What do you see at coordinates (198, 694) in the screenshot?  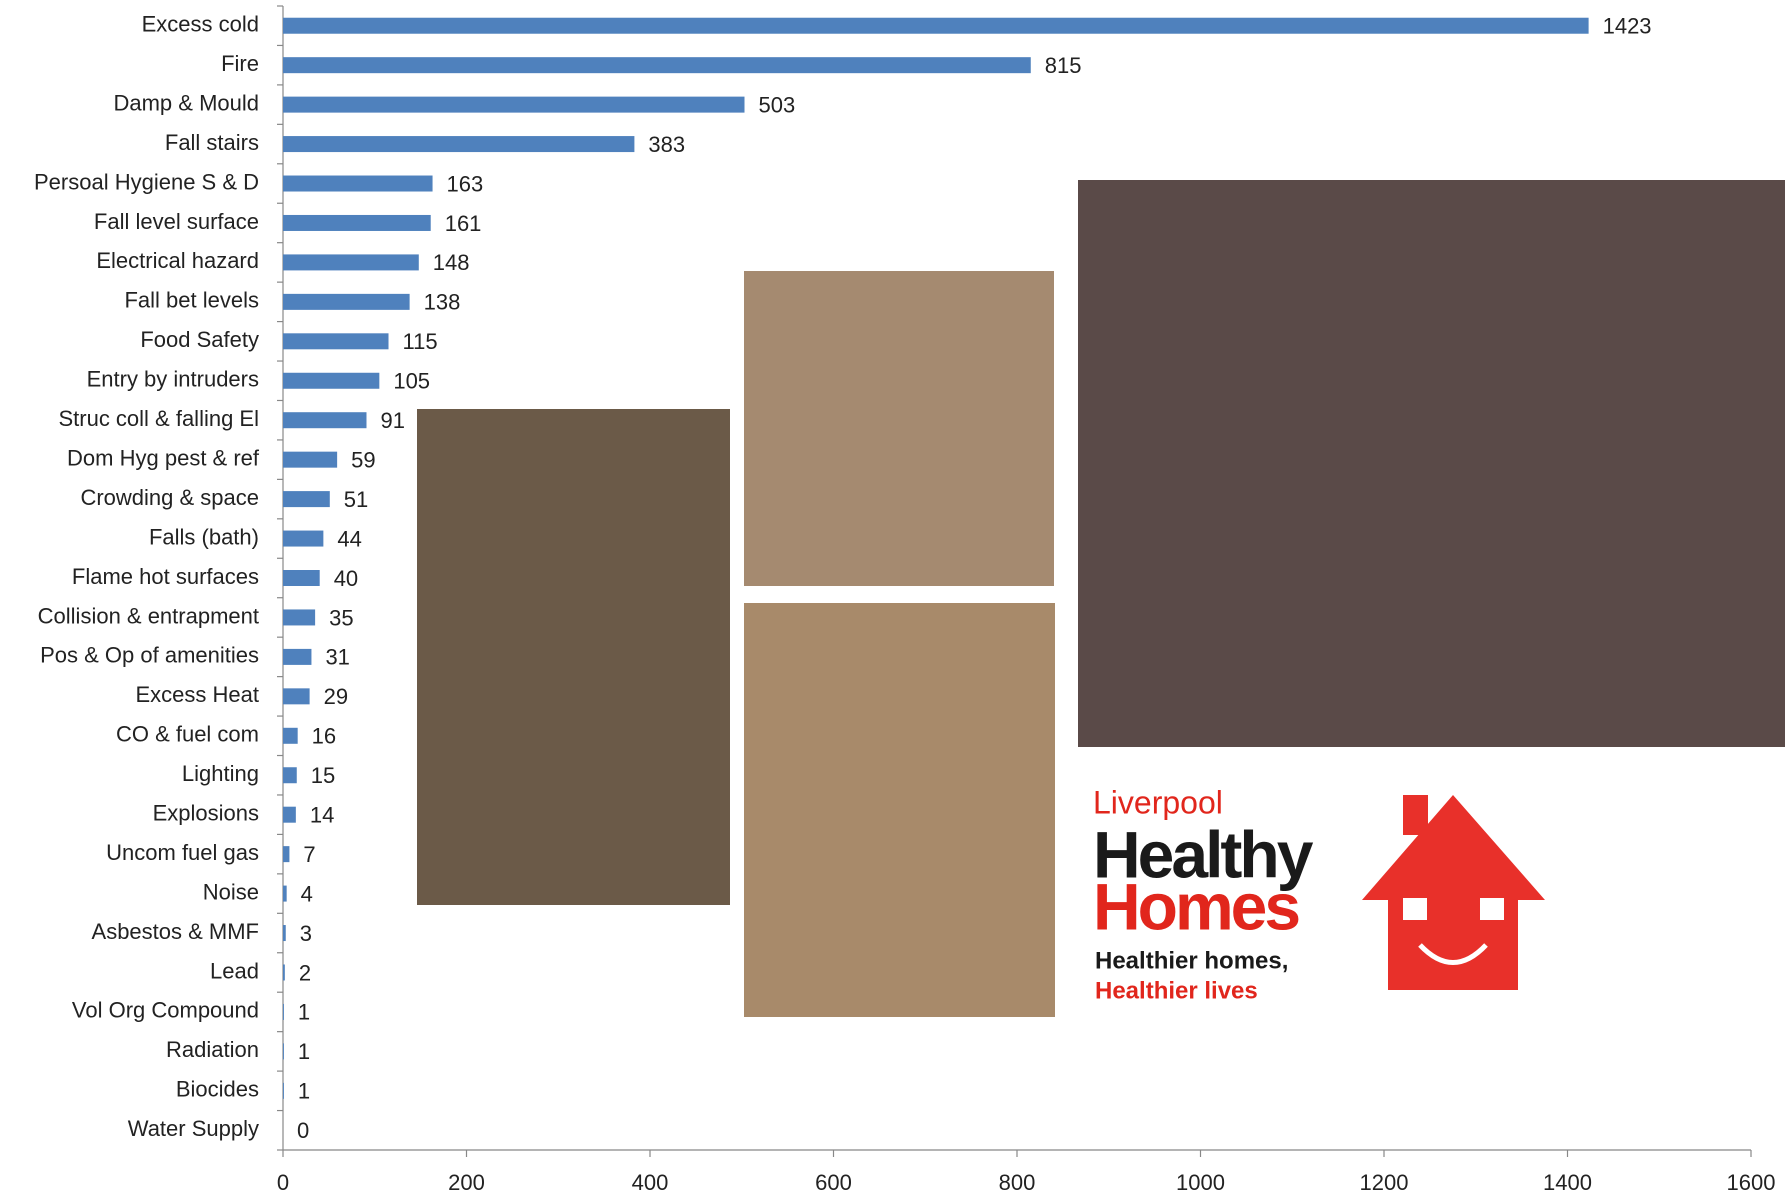 I see `y-tick-label: Excess Heat` at bounding box center [198, 694].